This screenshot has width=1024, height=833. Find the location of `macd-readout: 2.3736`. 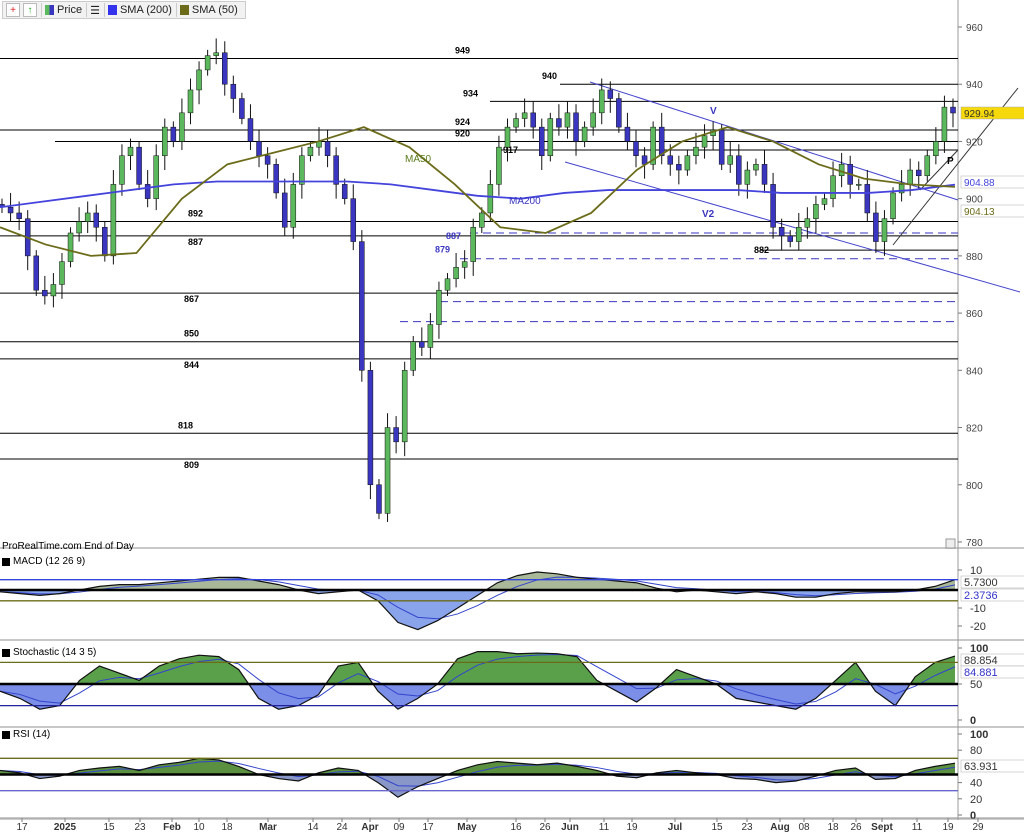

macd-readout: 2.3736 is located at coordinates (981, 596).